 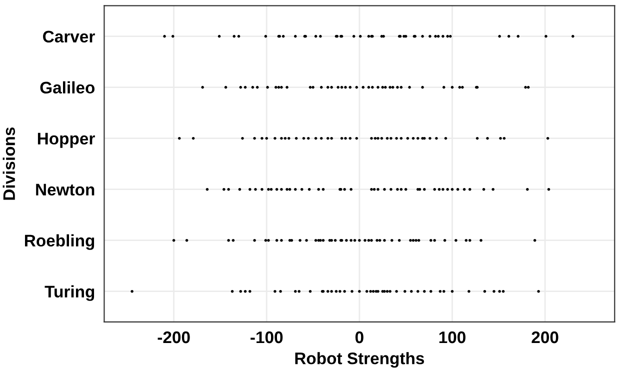 What do you see at coordinates (59, 242) in the screenshot?
I see `y-tick-label: Roebling` at bounding box center [59, 242].